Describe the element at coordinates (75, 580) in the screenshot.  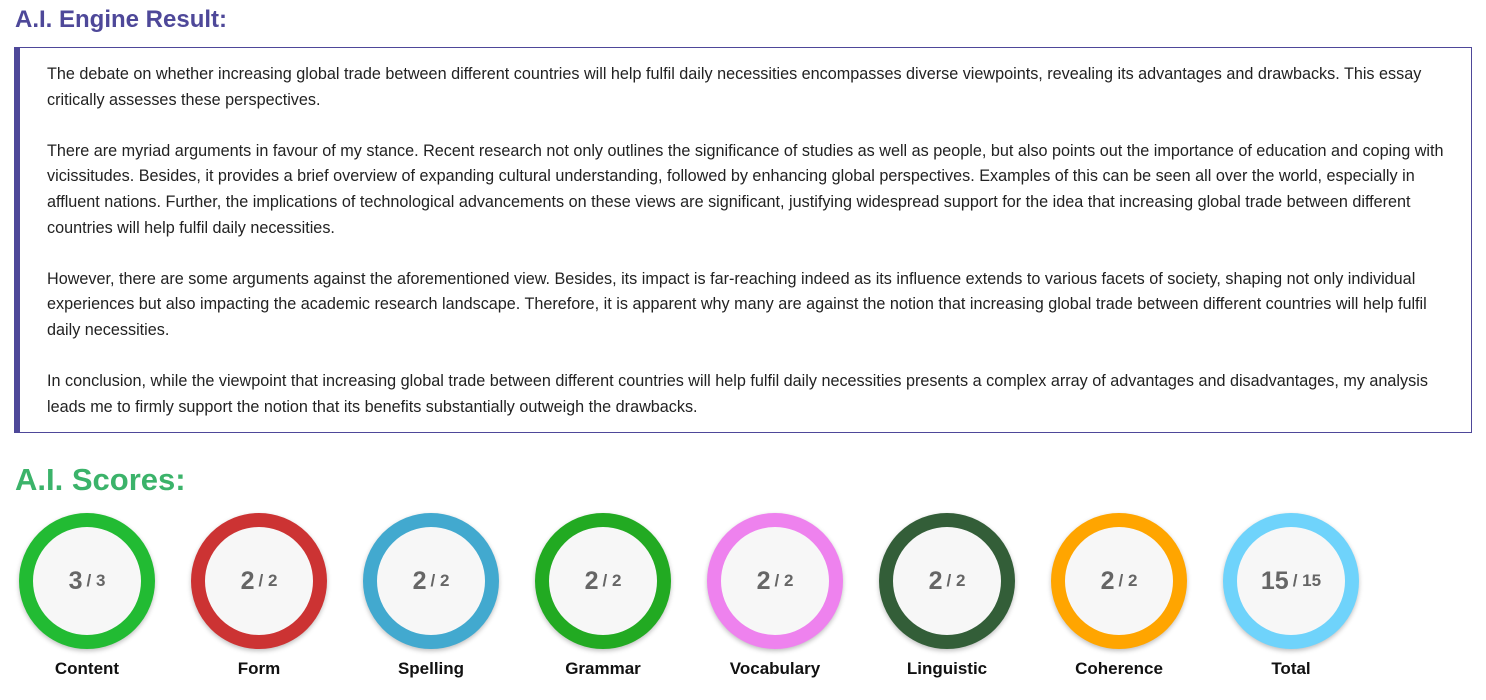
I see `score-value: 3` at that location.